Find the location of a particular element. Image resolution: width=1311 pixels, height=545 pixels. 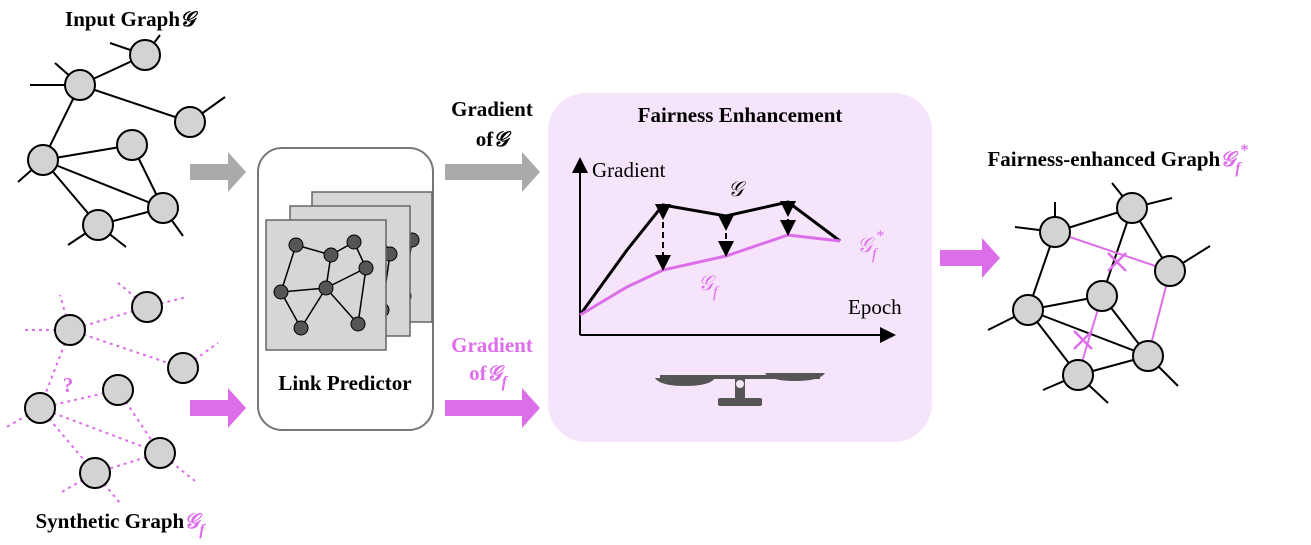

synthetic-graph-label: Synthetic Graph𝒢f is located at coordinates (120, 524).